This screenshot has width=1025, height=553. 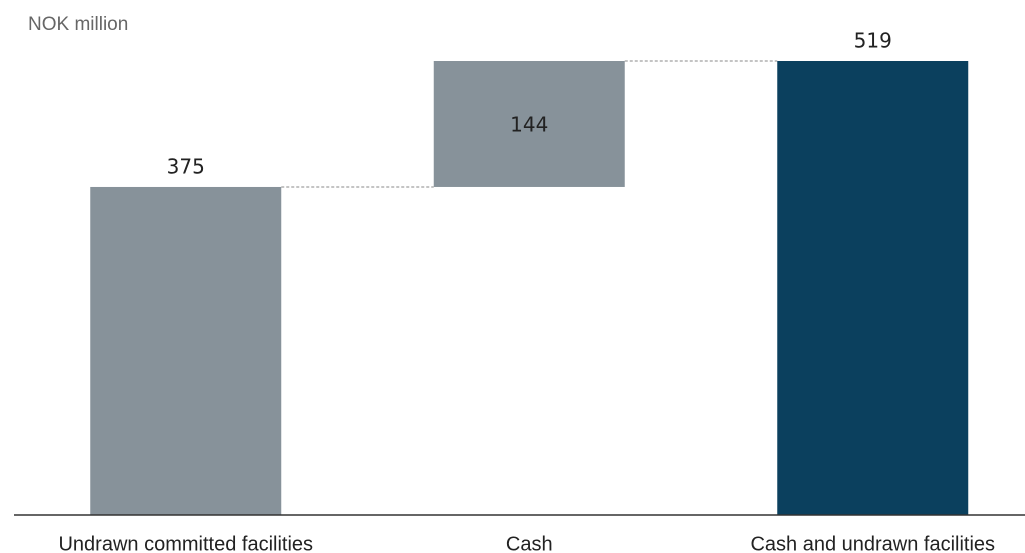 I want to click on value-label: 375, so click(x=186, y=166).